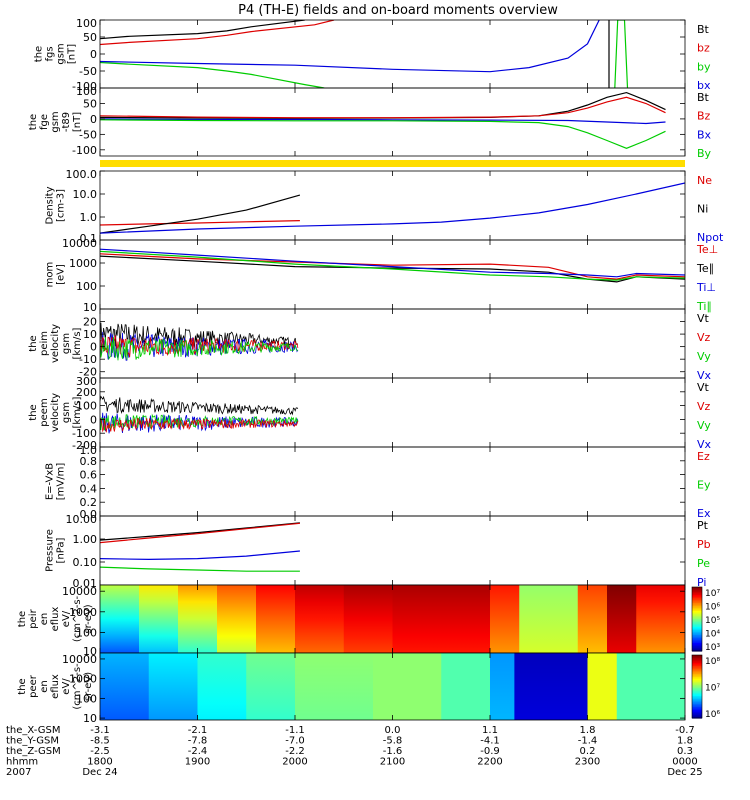  Describe the element at coordinates (33, 730) in the screenshot. I see `x-axis-row-label: the_X-GSM` at that location.